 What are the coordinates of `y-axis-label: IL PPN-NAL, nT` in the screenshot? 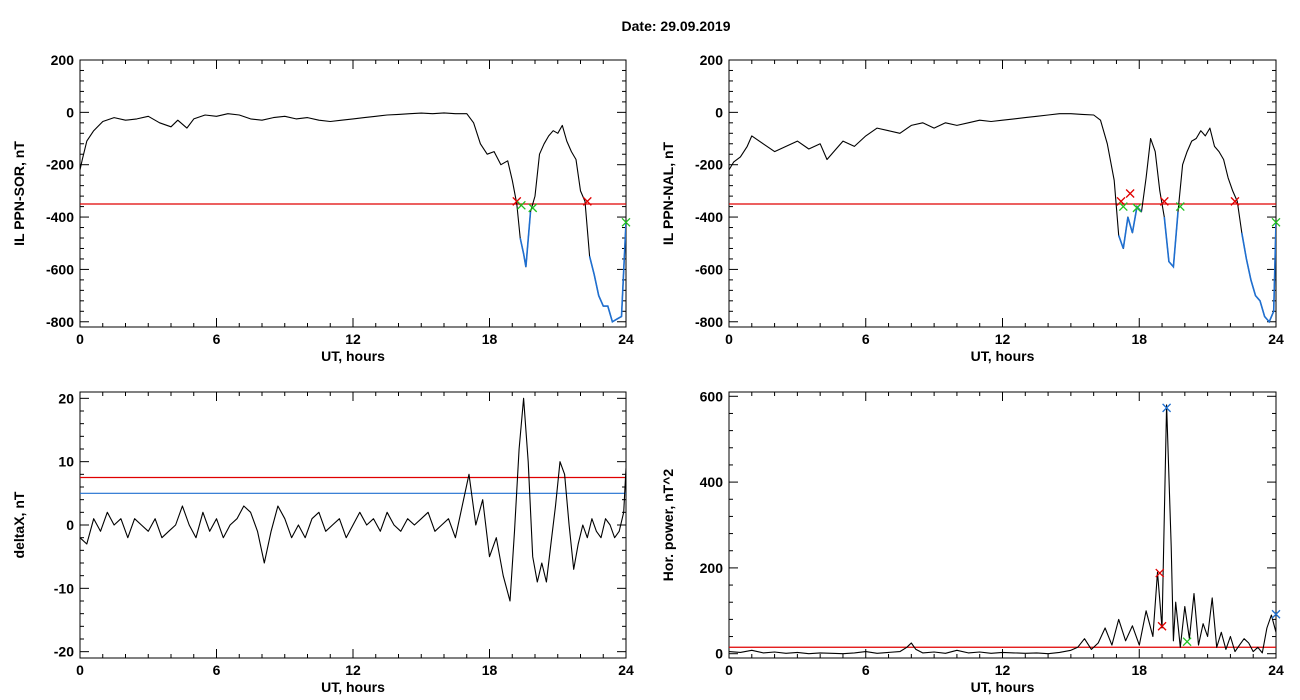 It's located at (668, 193).